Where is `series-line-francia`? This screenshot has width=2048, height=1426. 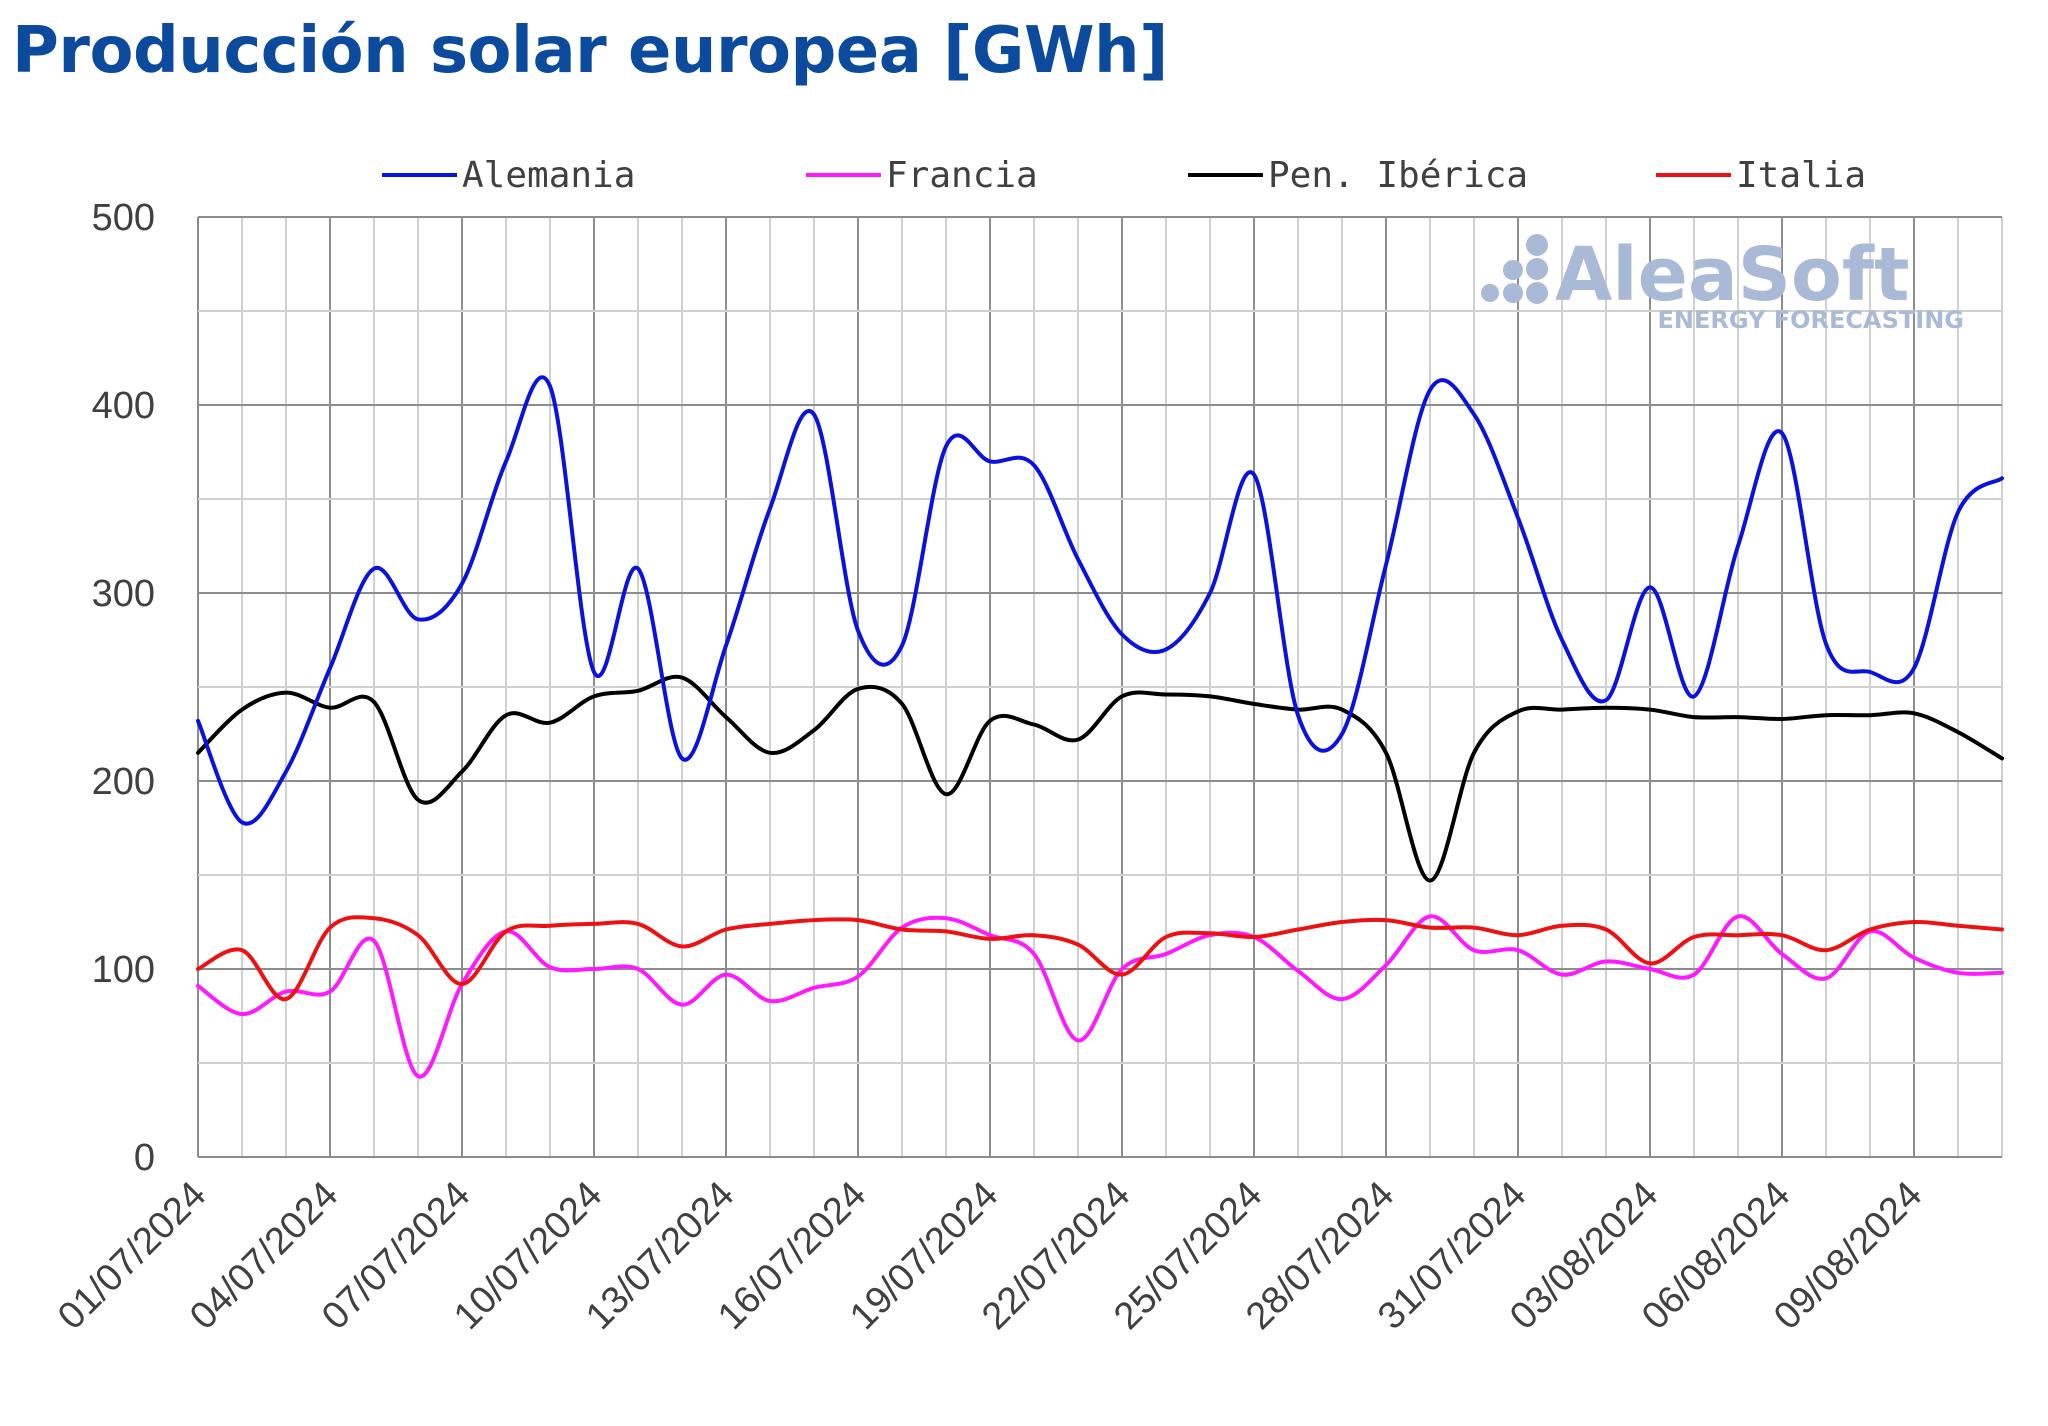
series-line-francia is located at coordinates (1100, 996).